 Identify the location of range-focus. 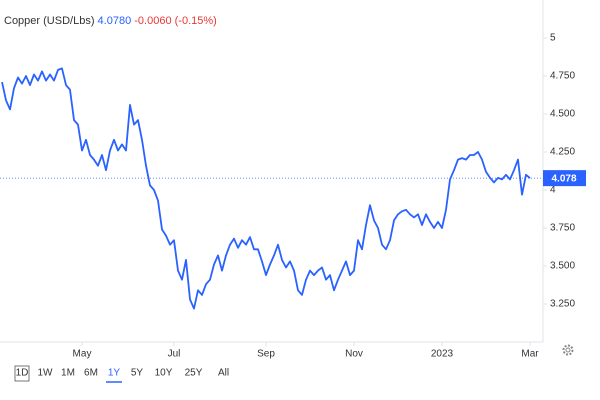
(22, 373).